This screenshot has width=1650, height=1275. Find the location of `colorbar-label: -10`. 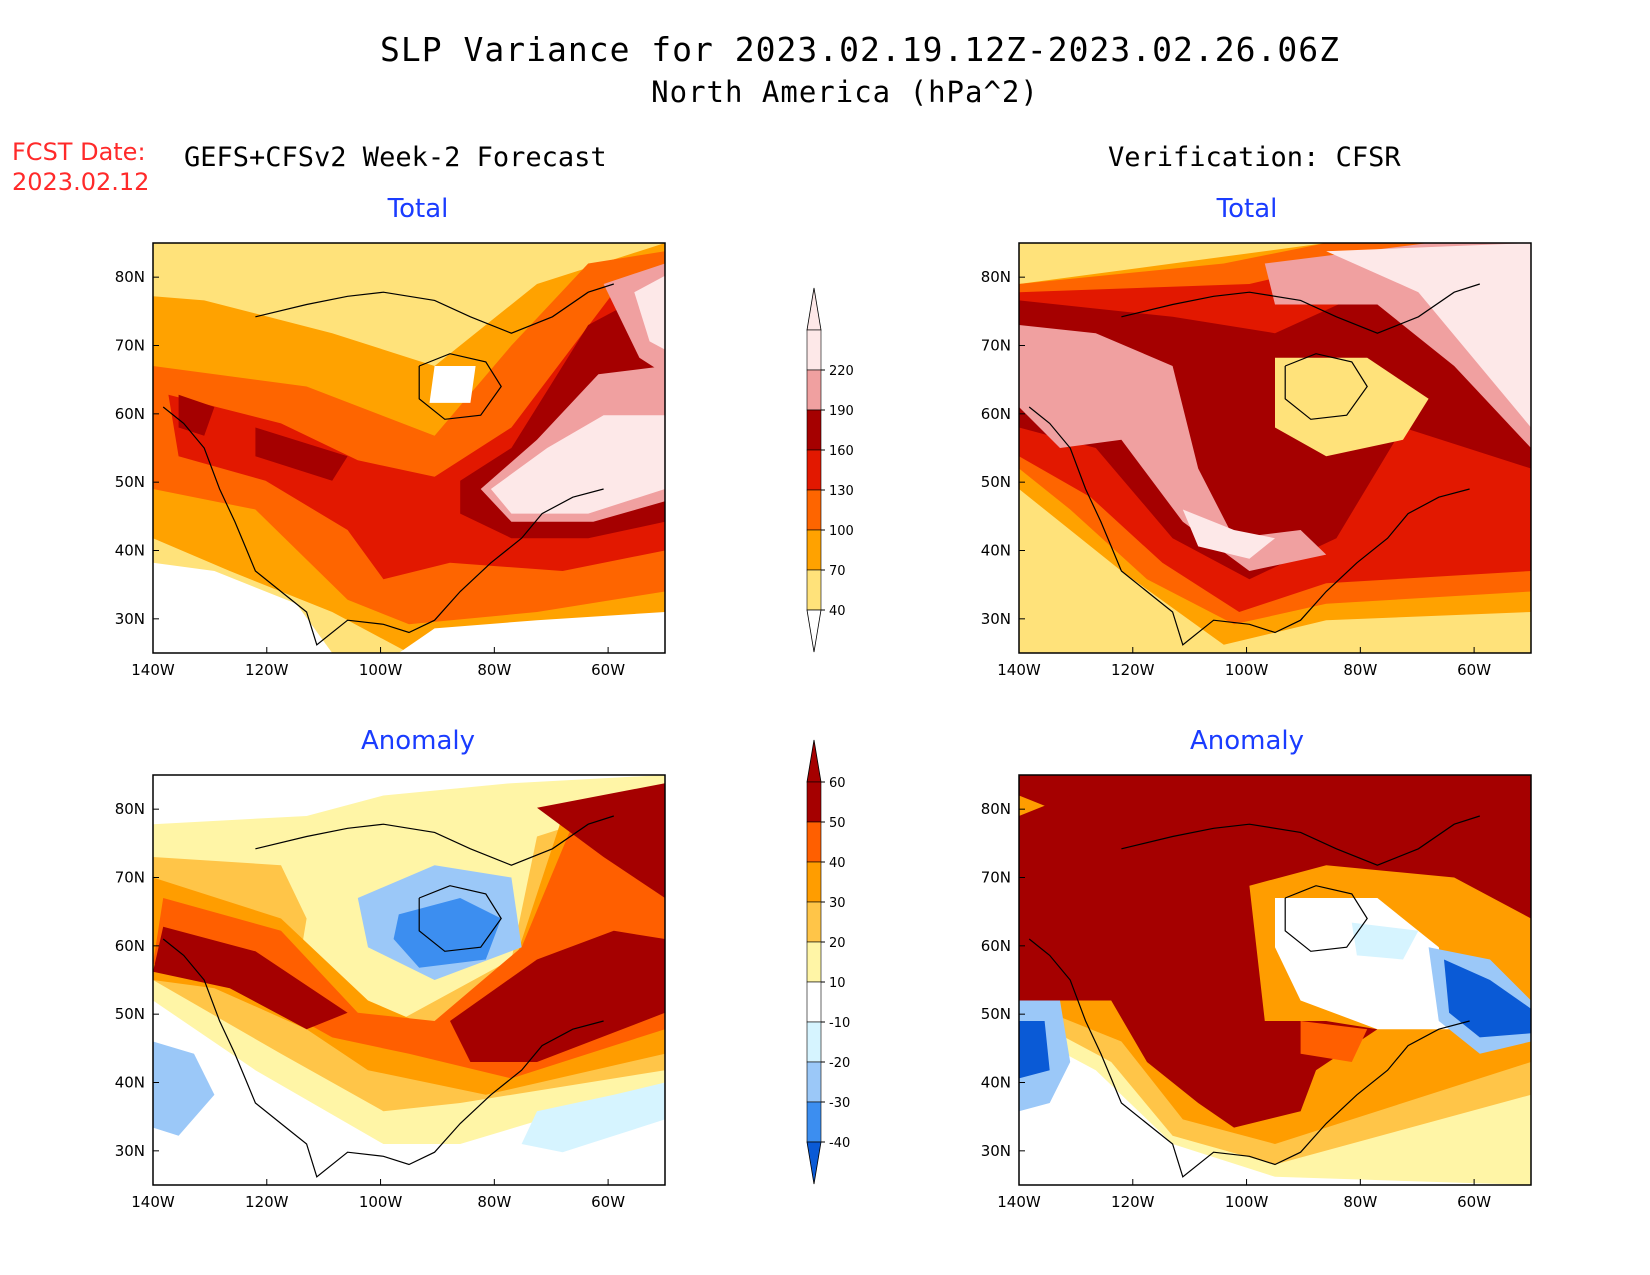

colorbar-label: -10 is located at coordinates (839, 1023).